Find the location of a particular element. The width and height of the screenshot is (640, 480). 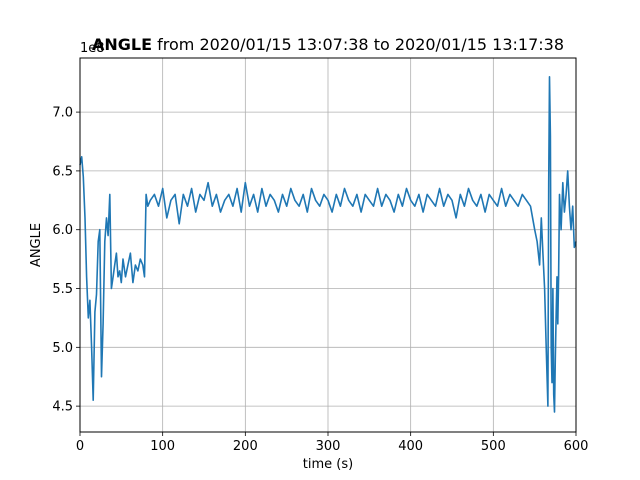

x-tick-label: 500 is located at coordinates (493, 446).